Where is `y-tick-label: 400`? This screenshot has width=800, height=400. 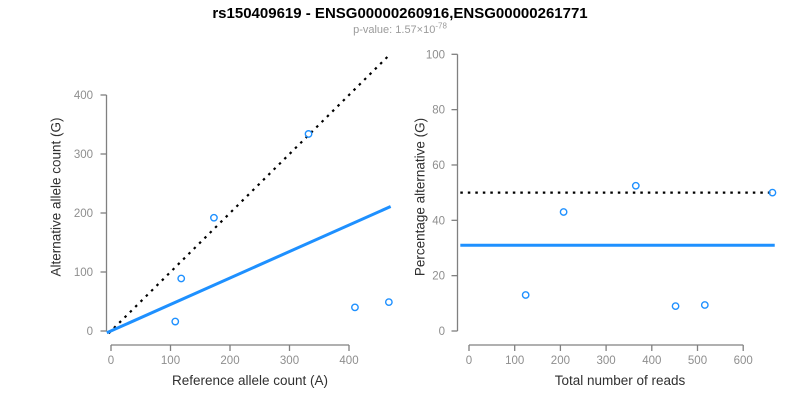 y-tick-label: 400 is located at coordinates (83, 96).